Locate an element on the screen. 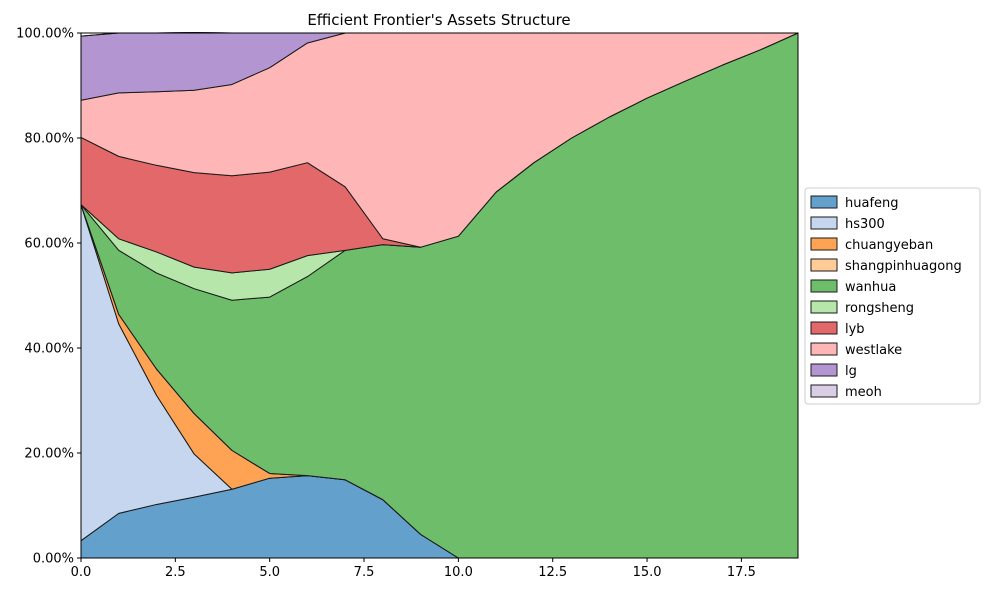  legend-swatch-wanhua is located at coordinates (824, 286).